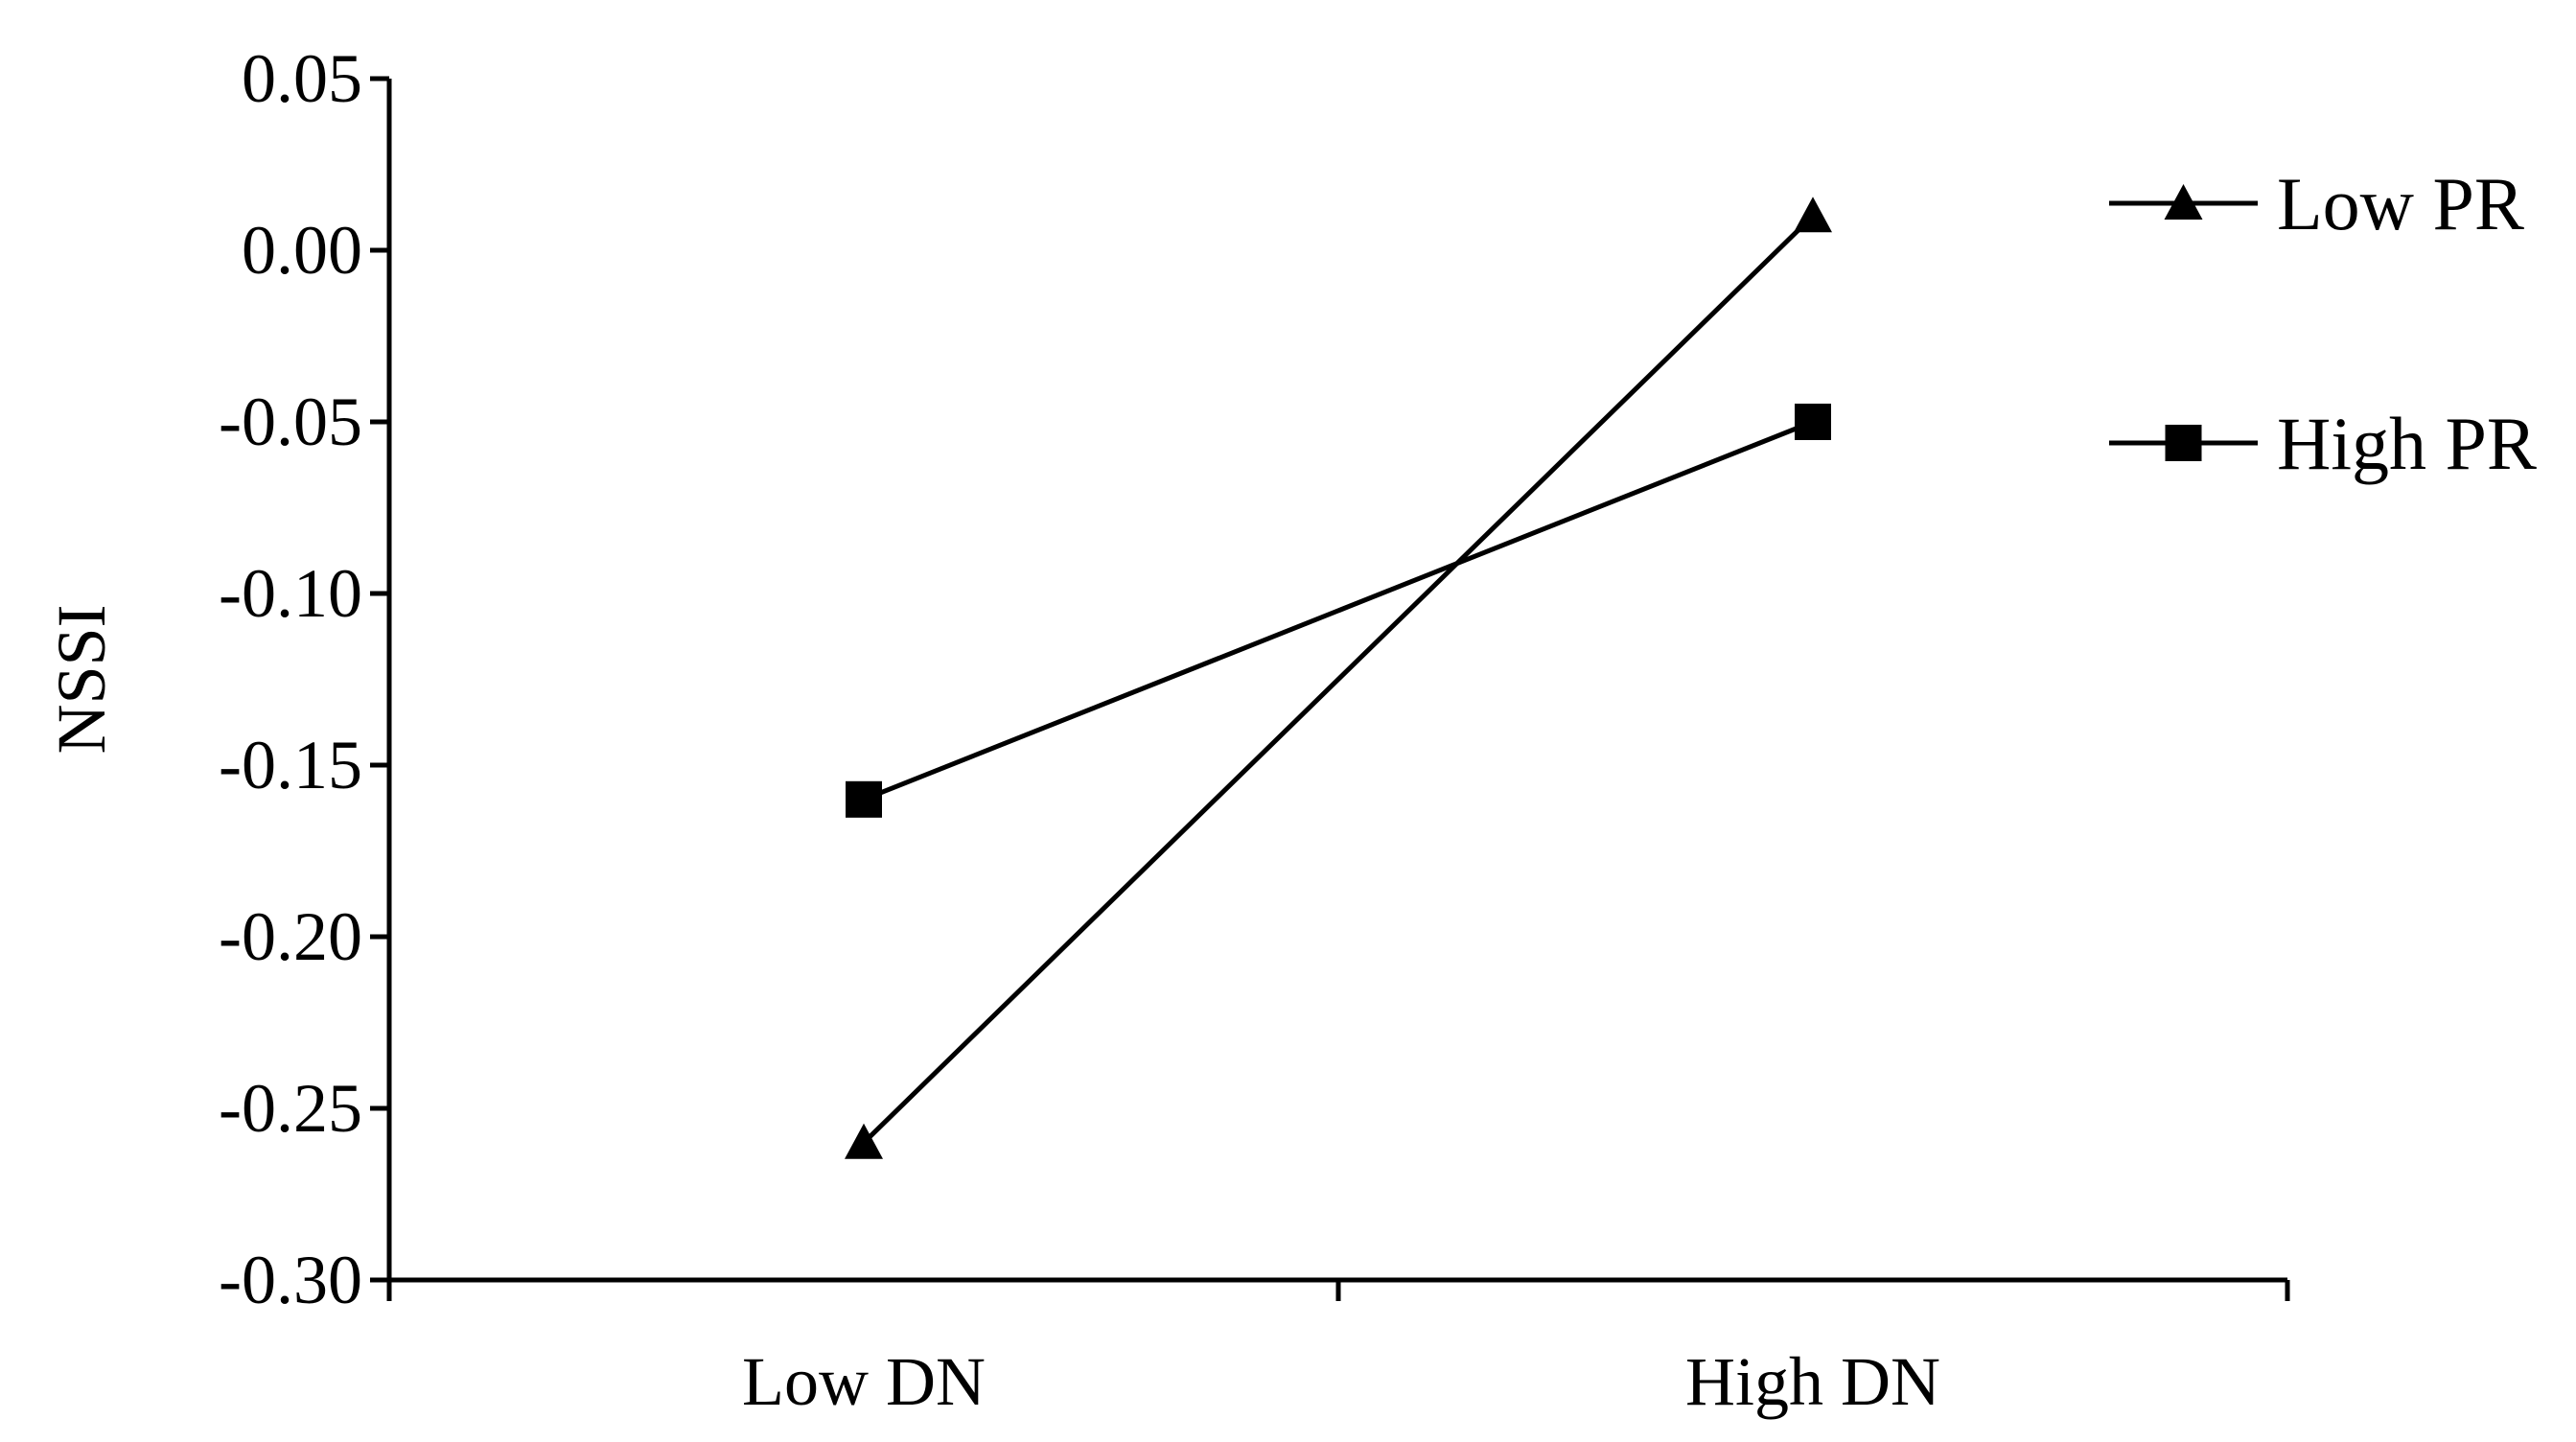 Image resolution: width=2576 pixels, height=1442 pixels. What do you see at coordinates (2323, 323) in the screenshot?
I see `legend: Low PR High PR` at bounding box center [2323, 323].